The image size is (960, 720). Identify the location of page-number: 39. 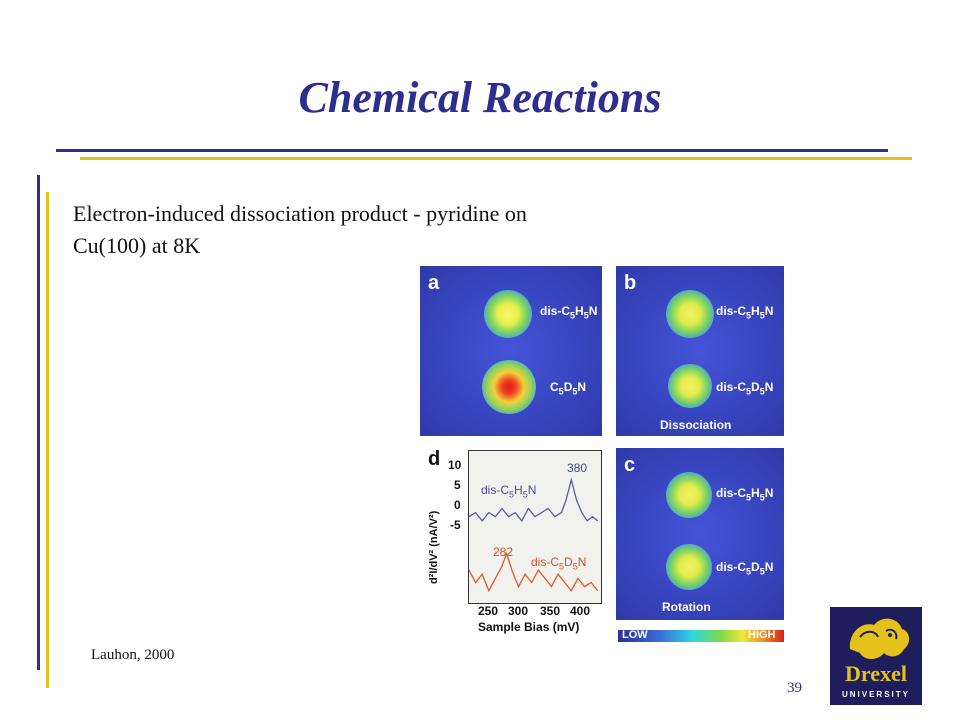
(794, 688).